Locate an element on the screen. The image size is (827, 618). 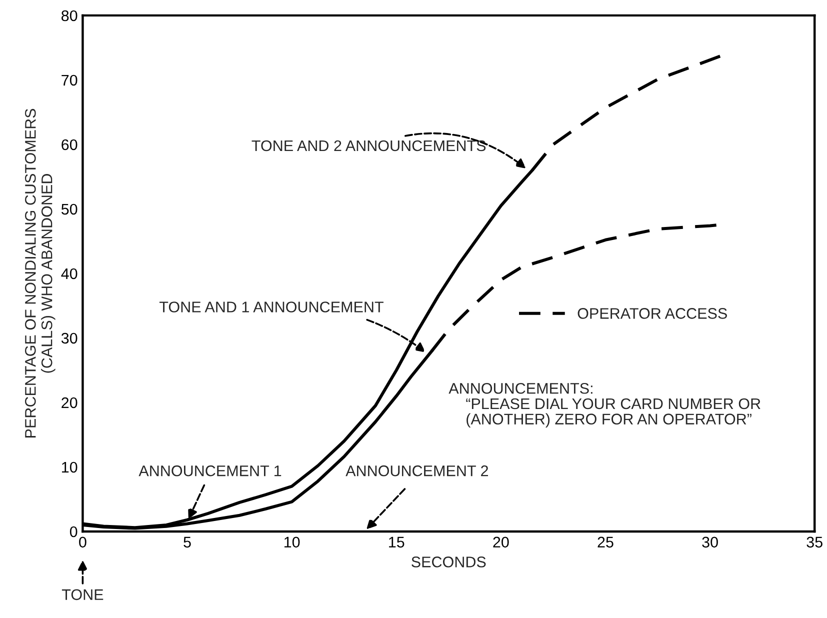
annotation: ANNOUNCEMENT 2 is located at coordinates (417, 470).